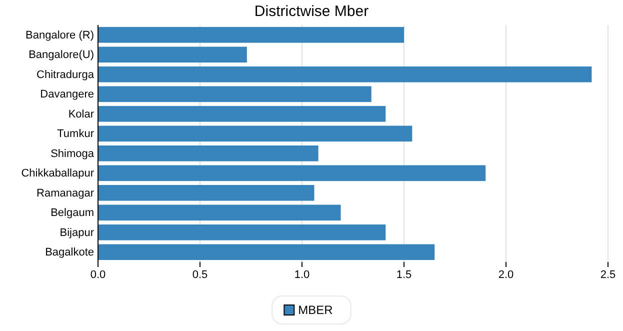  I want to click on x-tick-label: 2.0, so click(506, 274).